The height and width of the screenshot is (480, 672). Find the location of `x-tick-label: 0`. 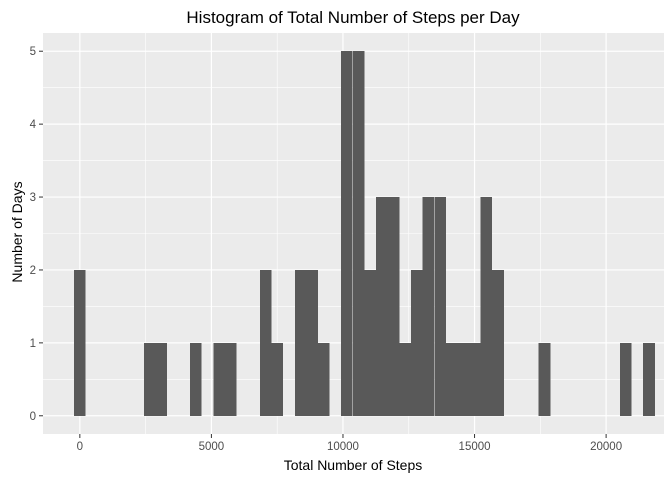

x-tick-label: 0 is located at coordinates (80, 447).